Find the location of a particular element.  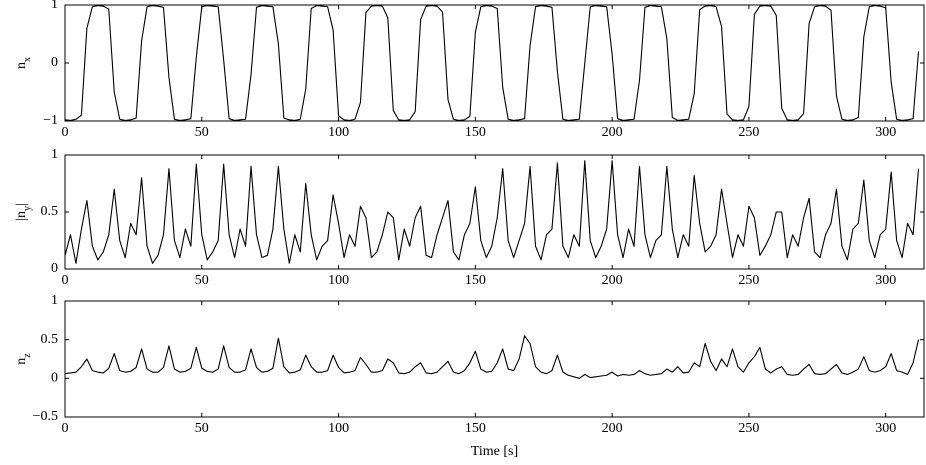

y-axis-label: nx is located at coordinates (23, 63).